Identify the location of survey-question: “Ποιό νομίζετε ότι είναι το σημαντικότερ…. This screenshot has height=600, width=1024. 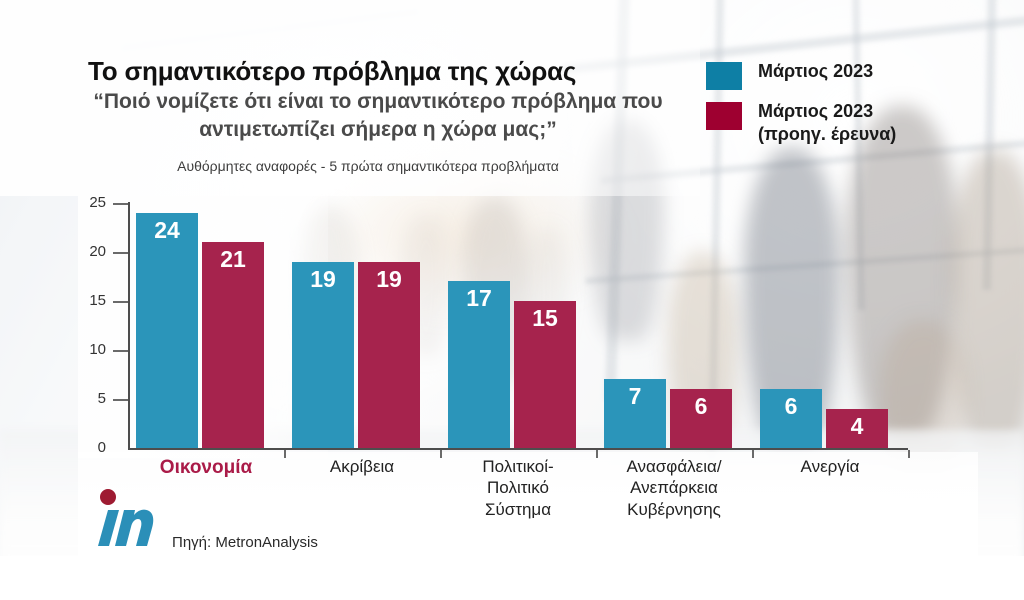
(378, 115).